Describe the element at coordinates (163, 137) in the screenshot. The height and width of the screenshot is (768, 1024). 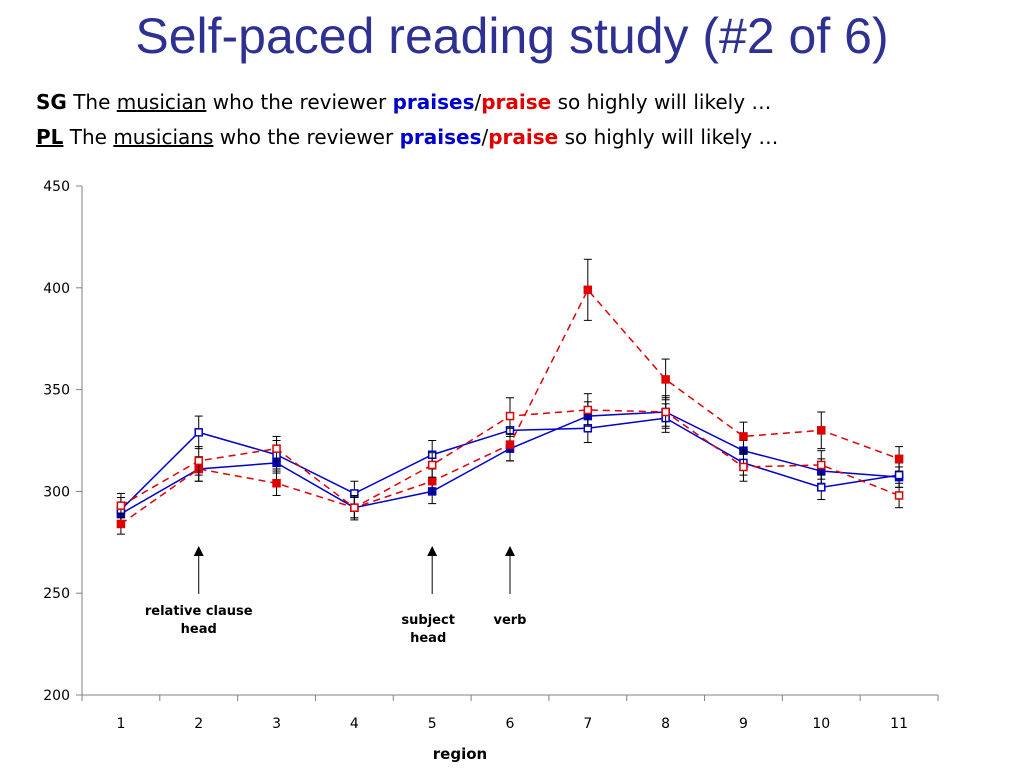
I see `sentence-head-noun: musicians` at that location.